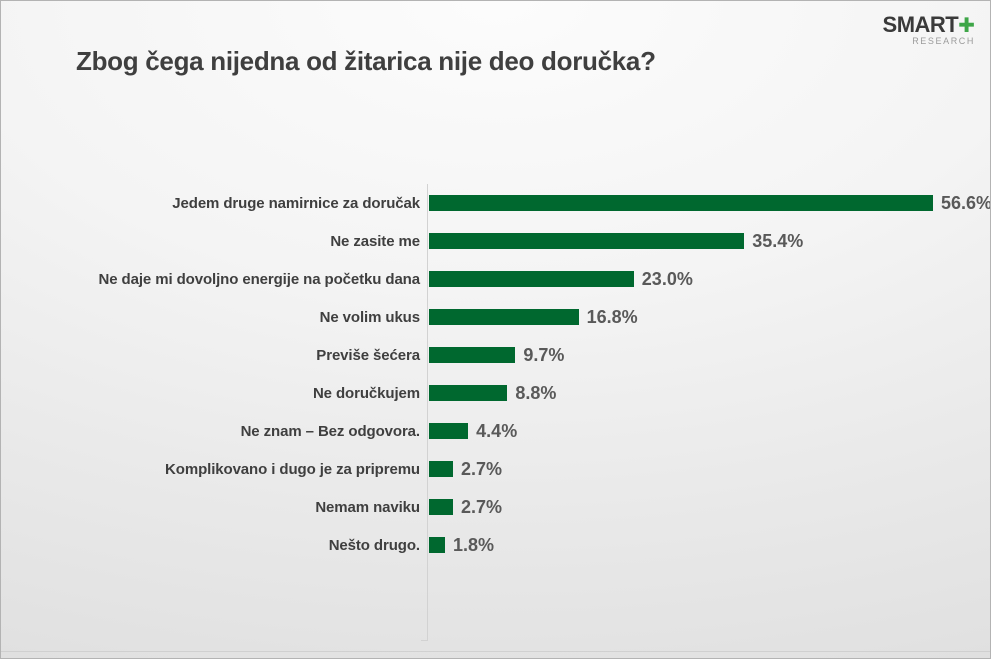 Image resolution: width=991 pixels, height=659 pixels. What do you see at coordinates (474, 544) in the screenshot?
I see `value-label: 1.8%` at bounding box center [474, 544].